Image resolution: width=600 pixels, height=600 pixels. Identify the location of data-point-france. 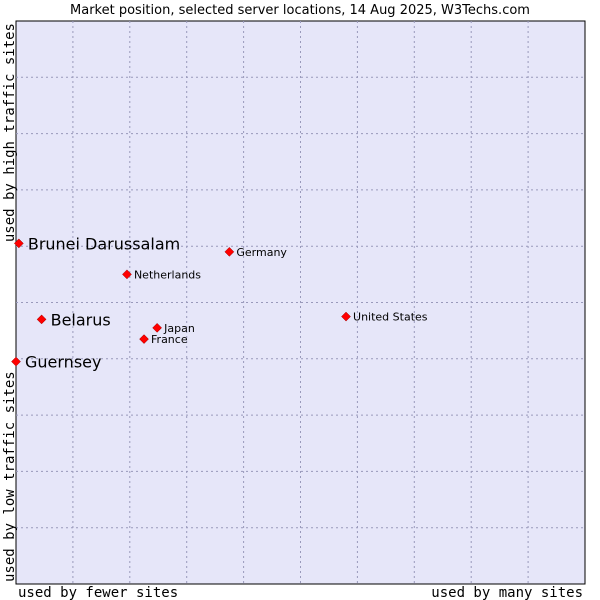
(144, 339).